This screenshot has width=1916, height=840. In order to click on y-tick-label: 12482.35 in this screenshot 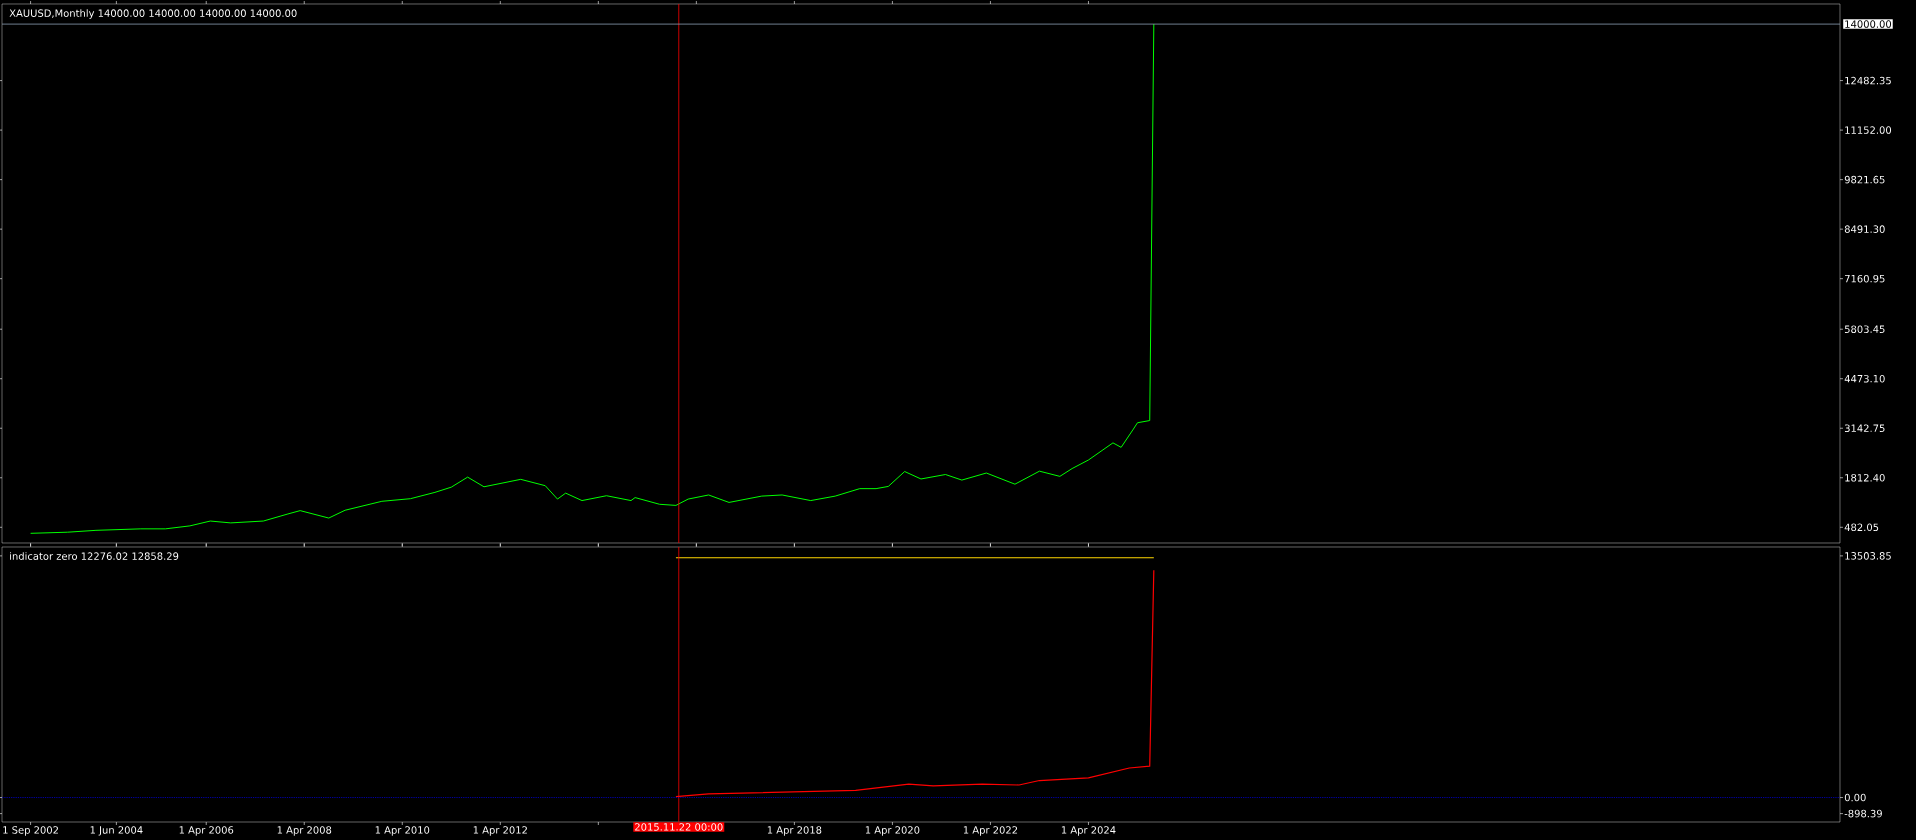, I will do `click(1868, 80)`.